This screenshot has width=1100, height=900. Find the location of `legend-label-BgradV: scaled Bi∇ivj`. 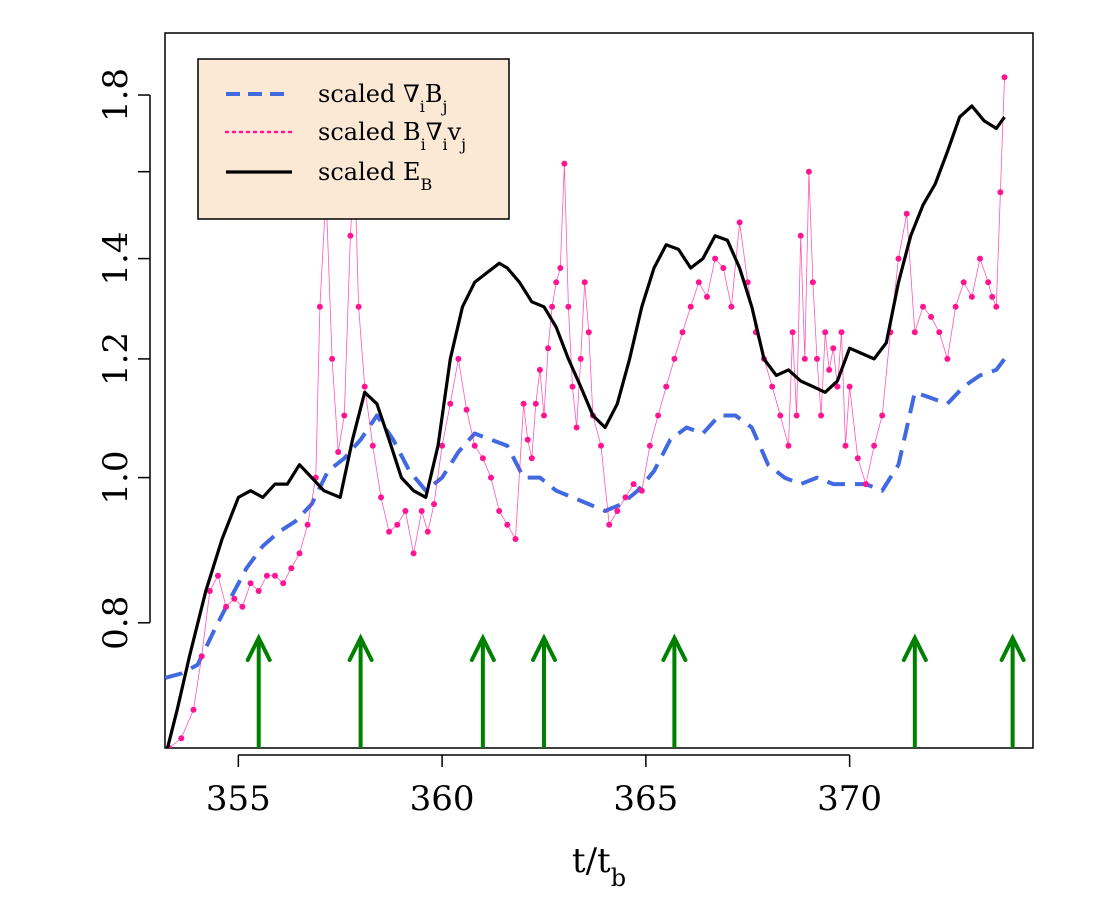

legend-label-BgradV: scaled Bi∇ivj is located at coordinates (392, 136).